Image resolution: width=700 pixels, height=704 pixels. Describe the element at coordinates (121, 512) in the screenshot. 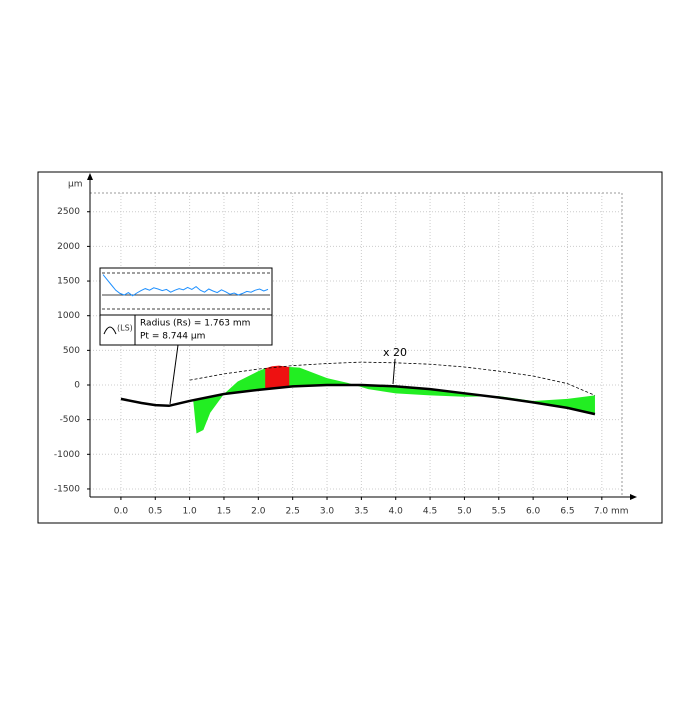

I see `x-tick-label: 0.0` at that location.